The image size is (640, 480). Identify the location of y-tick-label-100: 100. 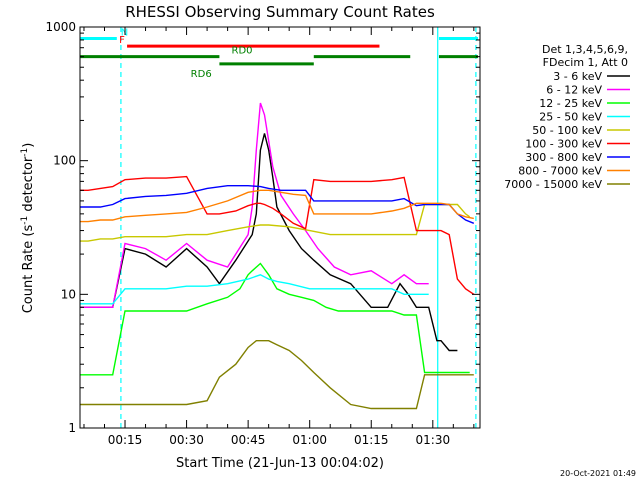
(64, 161).